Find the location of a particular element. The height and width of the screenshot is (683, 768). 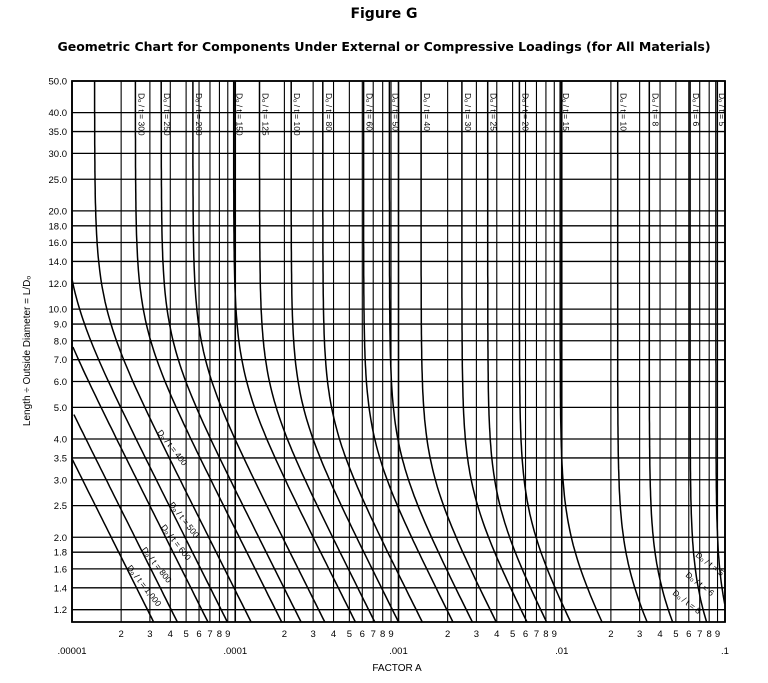

x-decade-tick-label: .01 is located at coordinates (561, 651).